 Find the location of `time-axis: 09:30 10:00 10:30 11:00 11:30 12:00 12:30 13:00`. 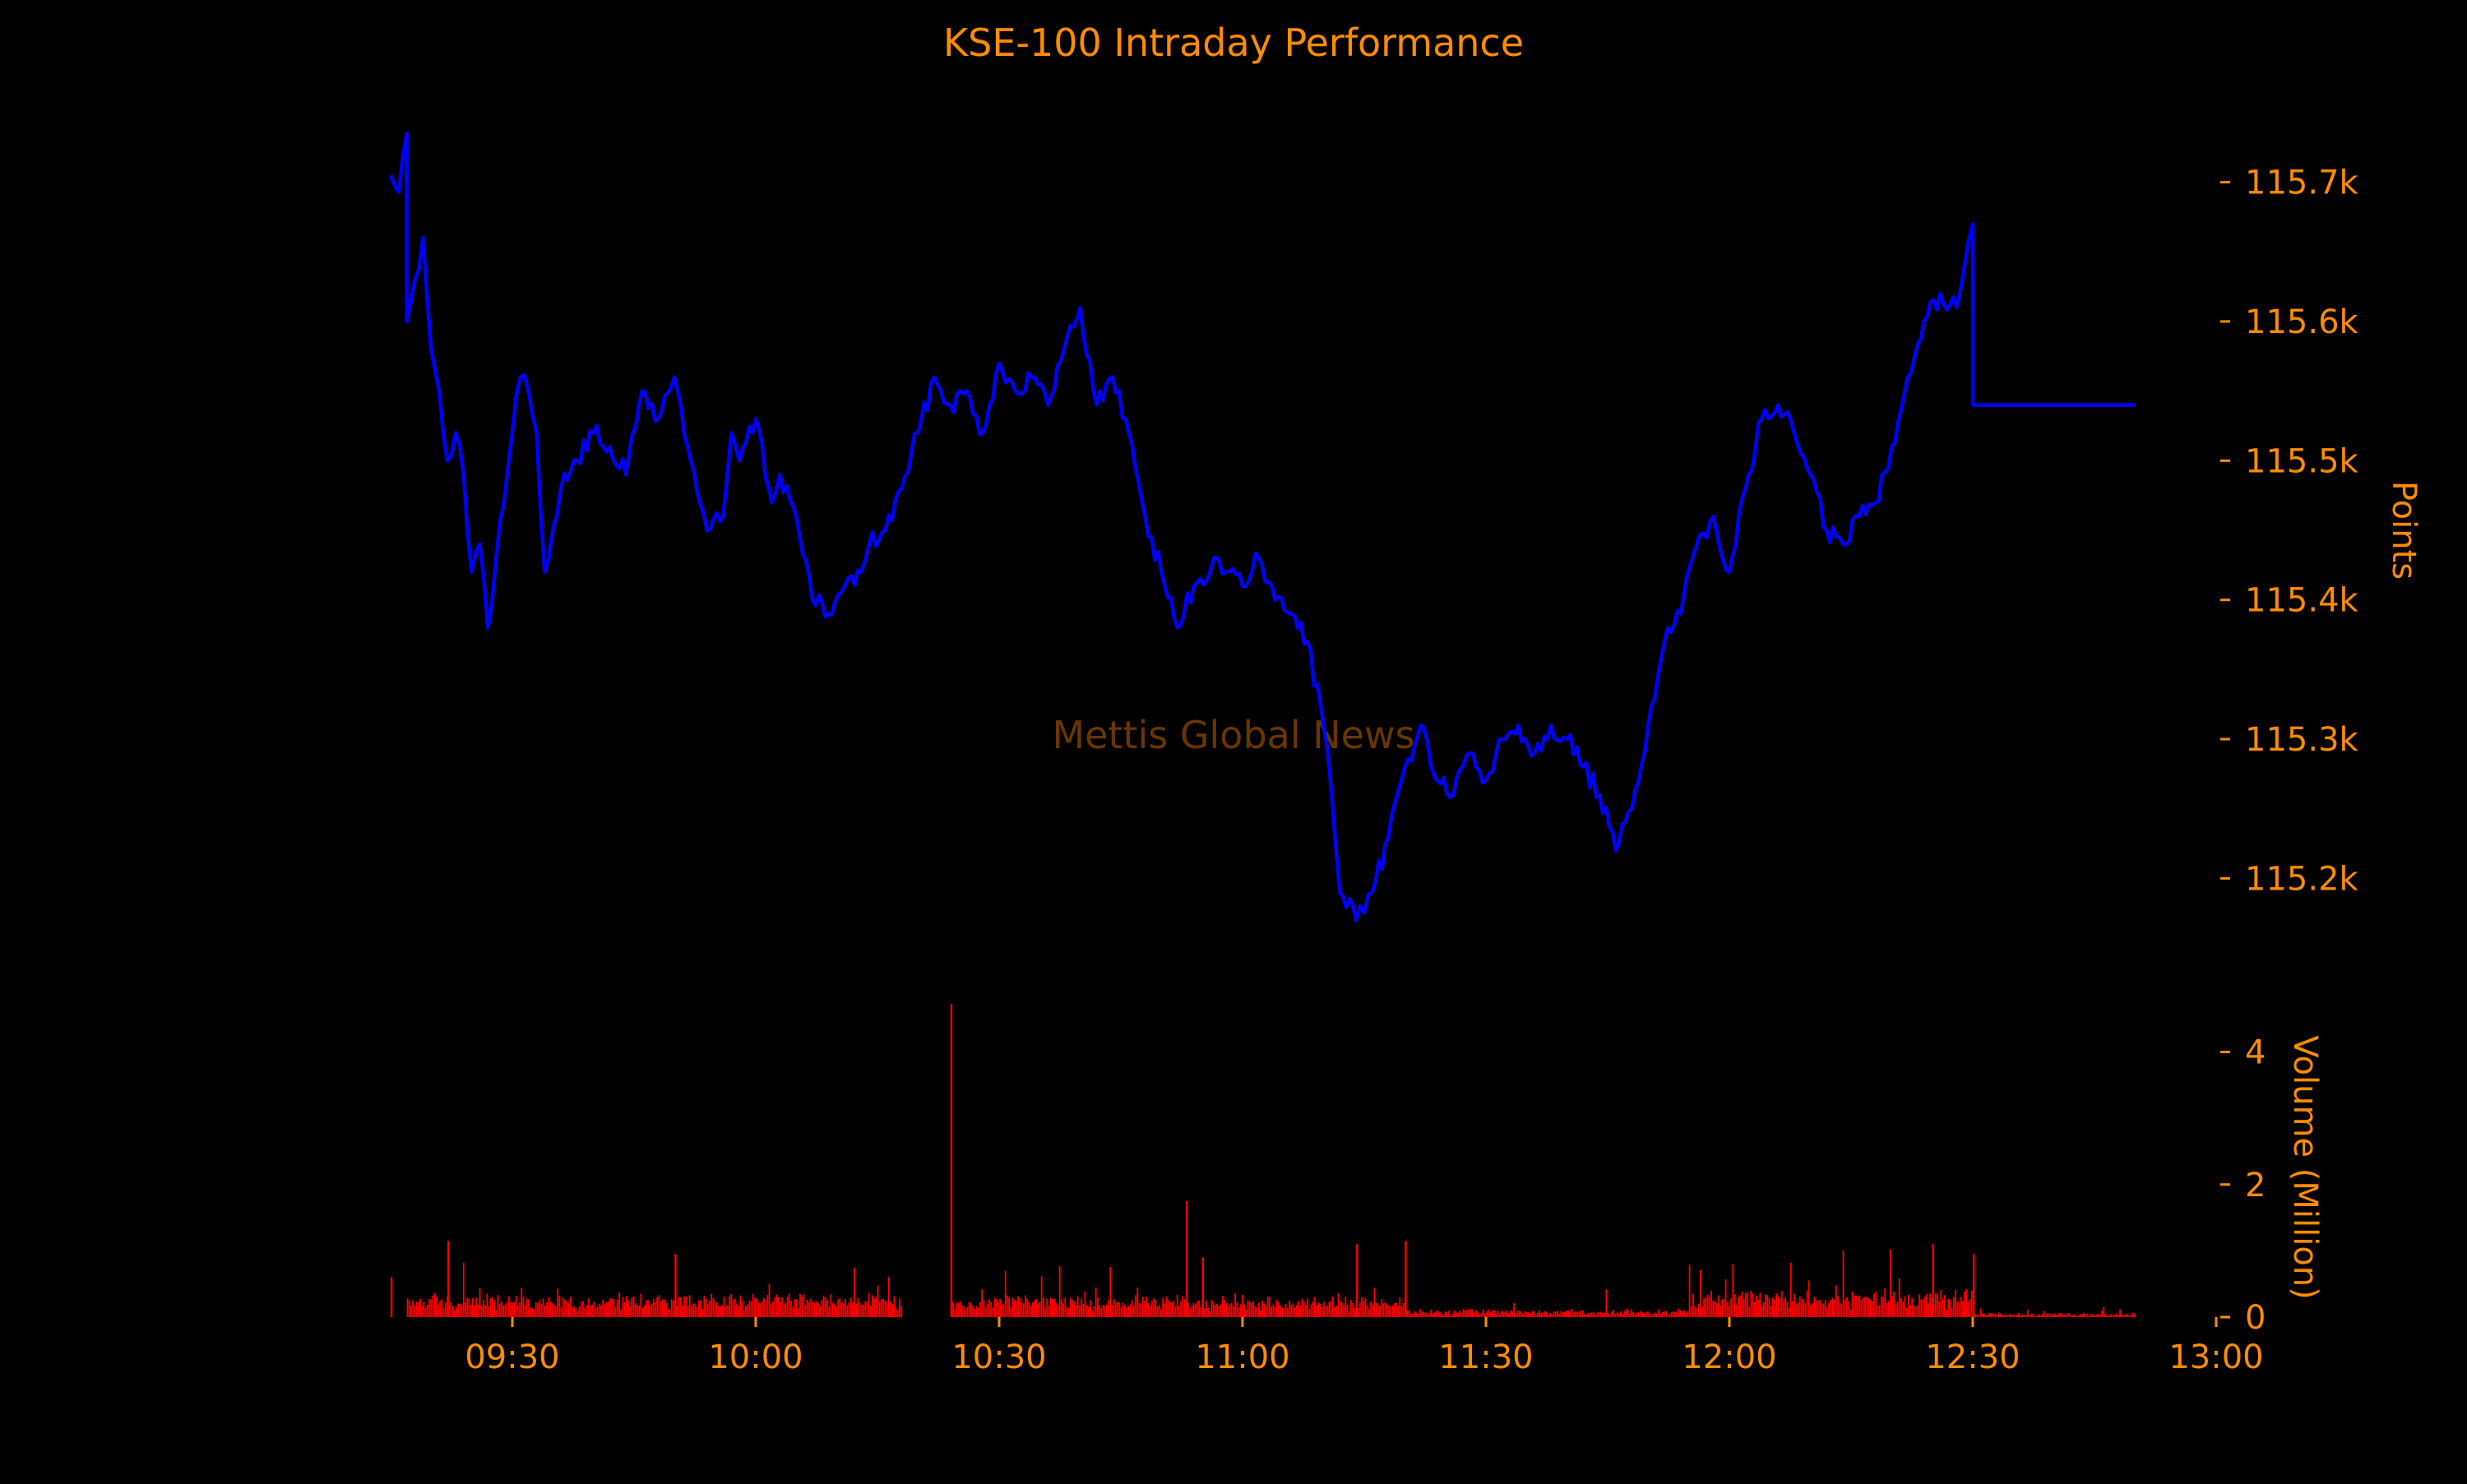

time-axis: 09:30 10:00 10:30 11:00 11:30 12:00 12:30 13:00 is located at coordinates (1365, 1347).